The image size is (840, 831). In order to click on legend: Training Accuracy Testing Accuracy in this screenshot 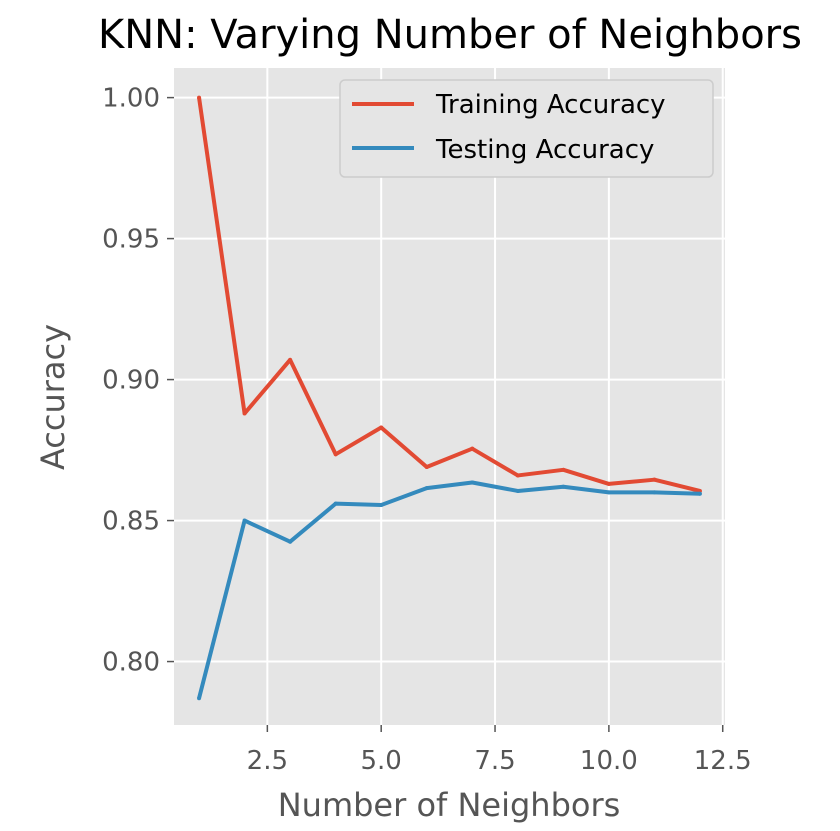, I will do `click(526, 128)`.